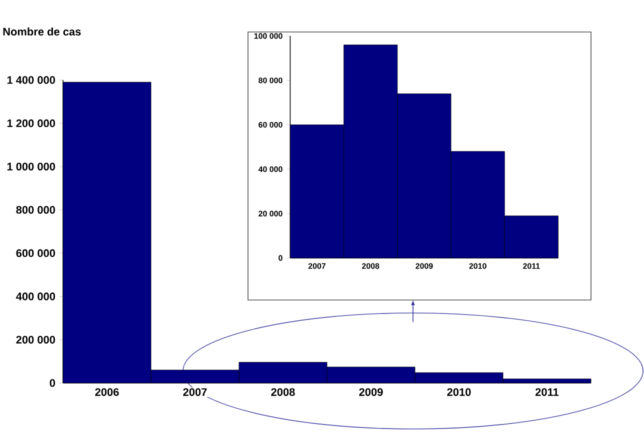 The image size is (644, 437). What do you see at coordinates (371, 392) in the screenshot?
I see `x-tick-label: 2009` at bounding box center [371, 392].